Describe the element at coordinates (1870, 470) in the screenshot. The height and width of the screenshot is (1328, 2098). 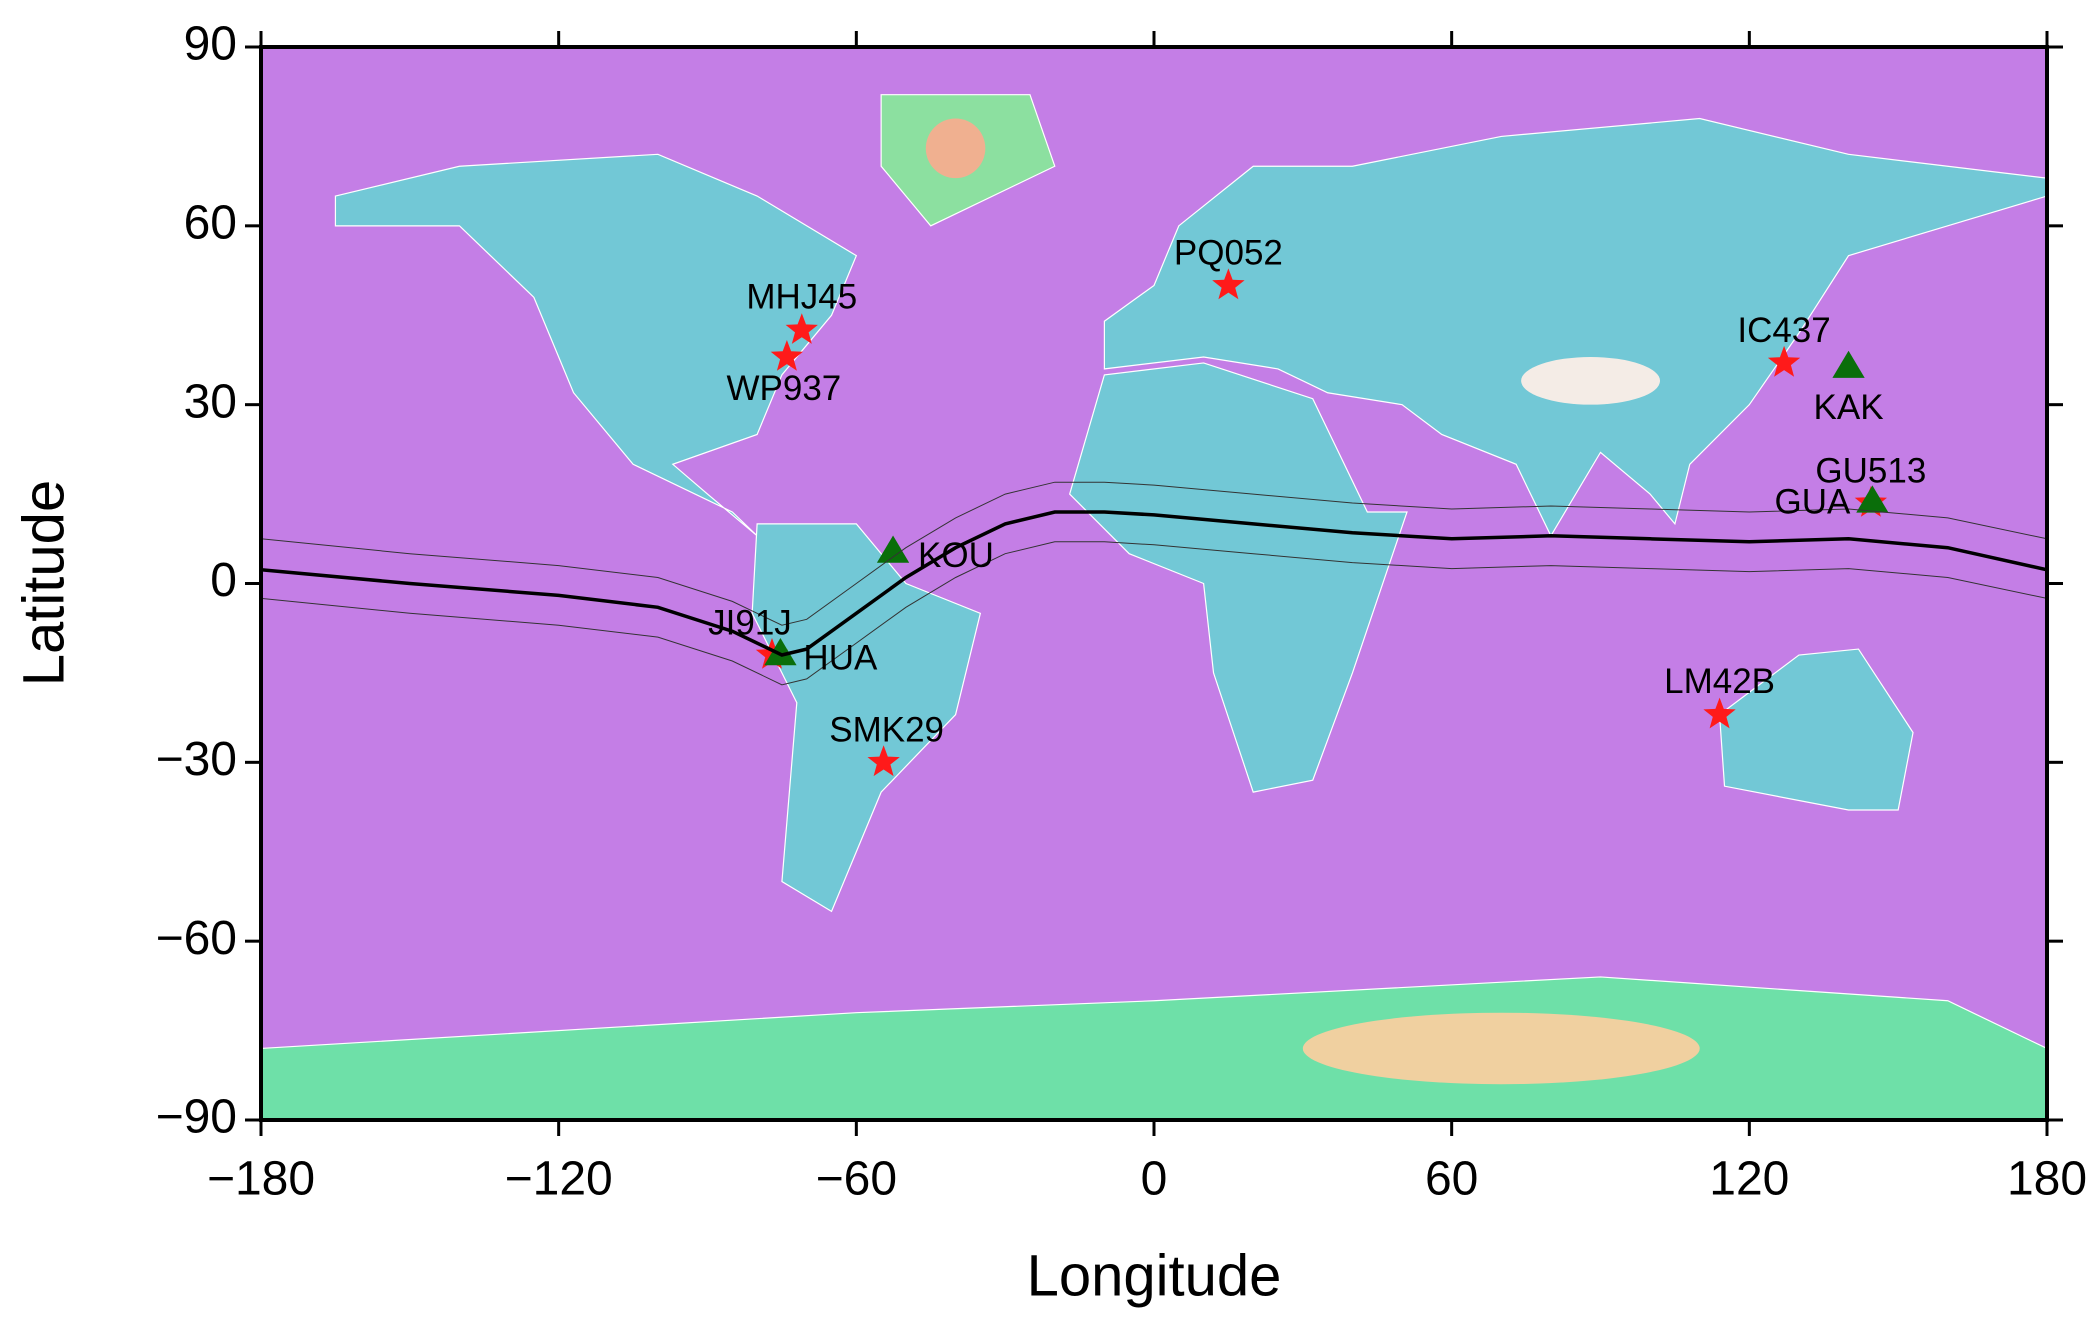
I see `point-label: GU513` at that location.